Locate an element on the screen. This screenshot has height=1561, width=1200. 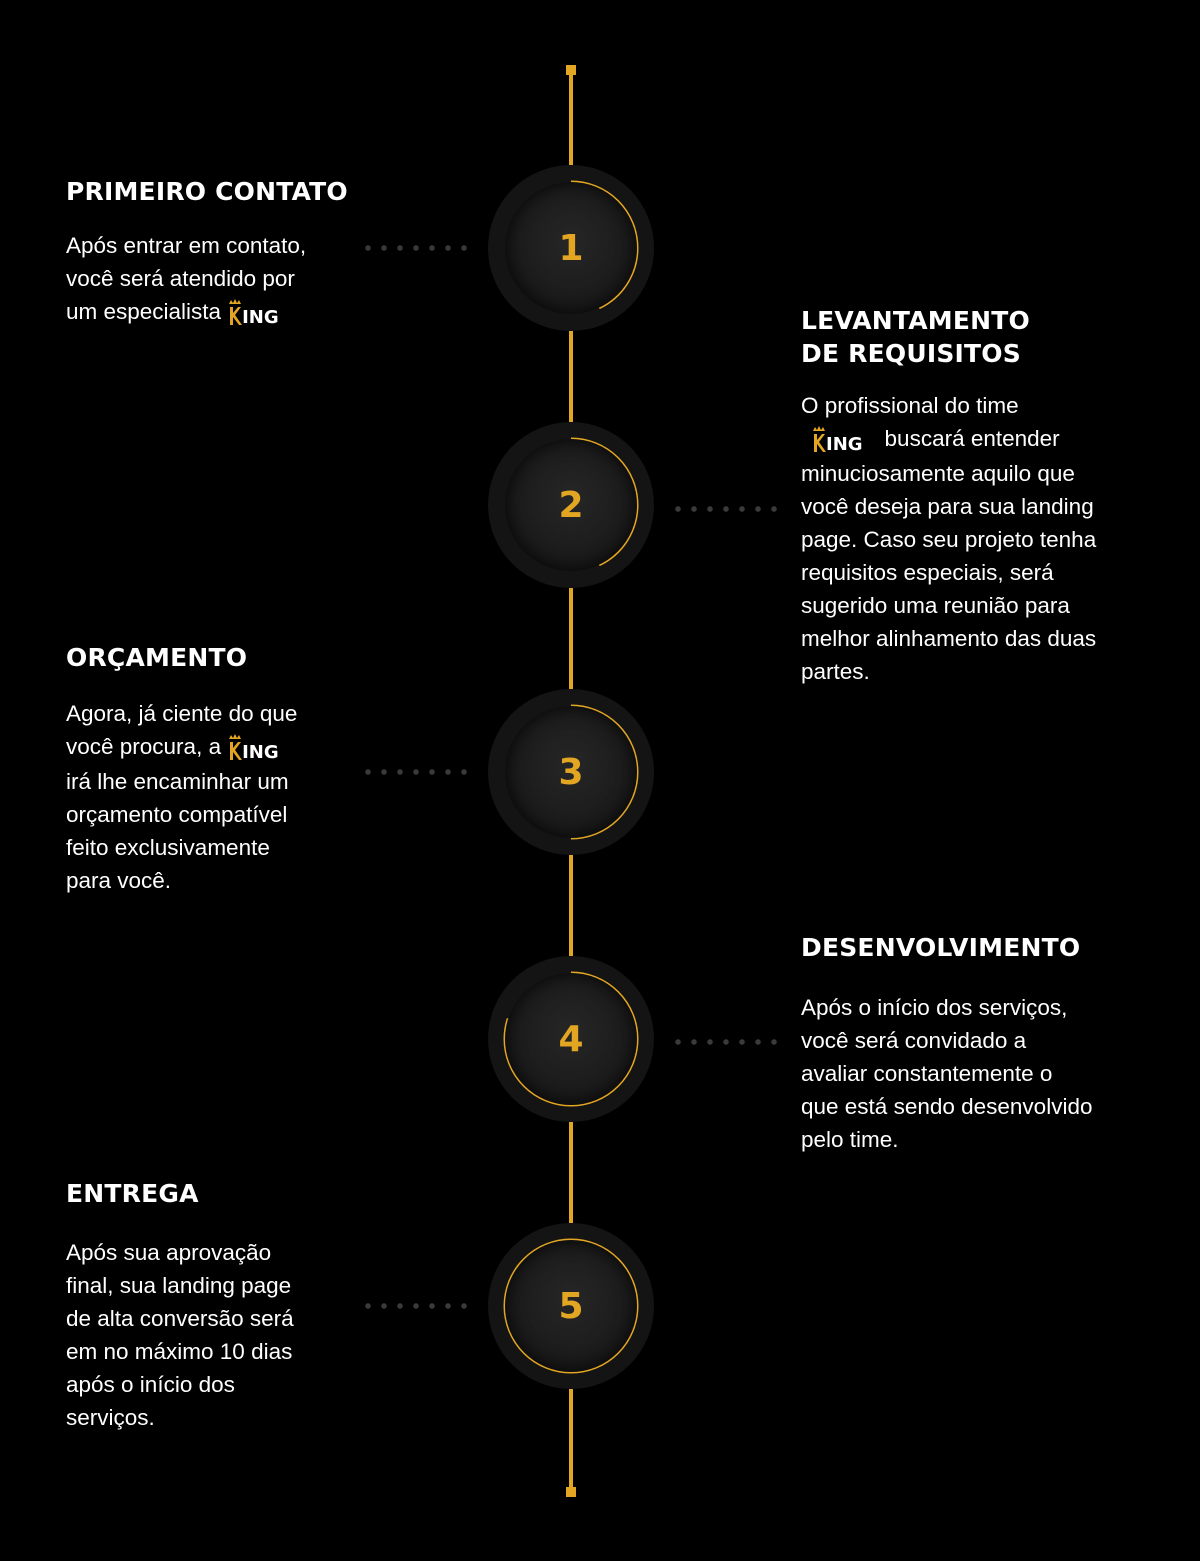
step-circle-1: 1 is located at coordinates (571, 248).